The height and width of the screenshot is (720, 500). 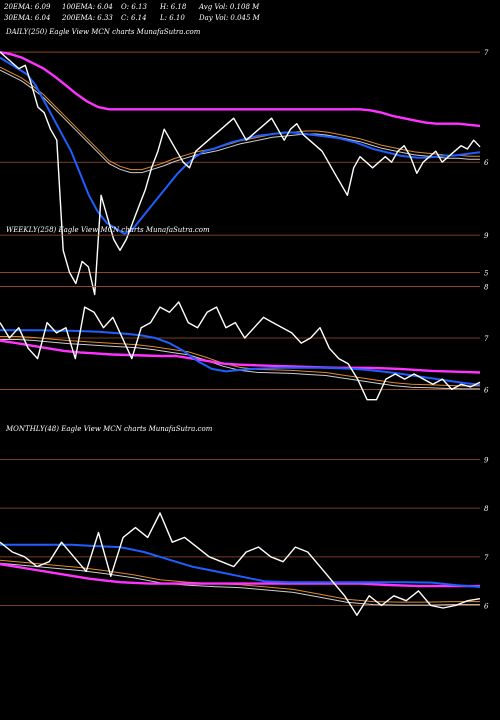 I want to click on monthly-ema-slow-line, so click(x=240, y=575).